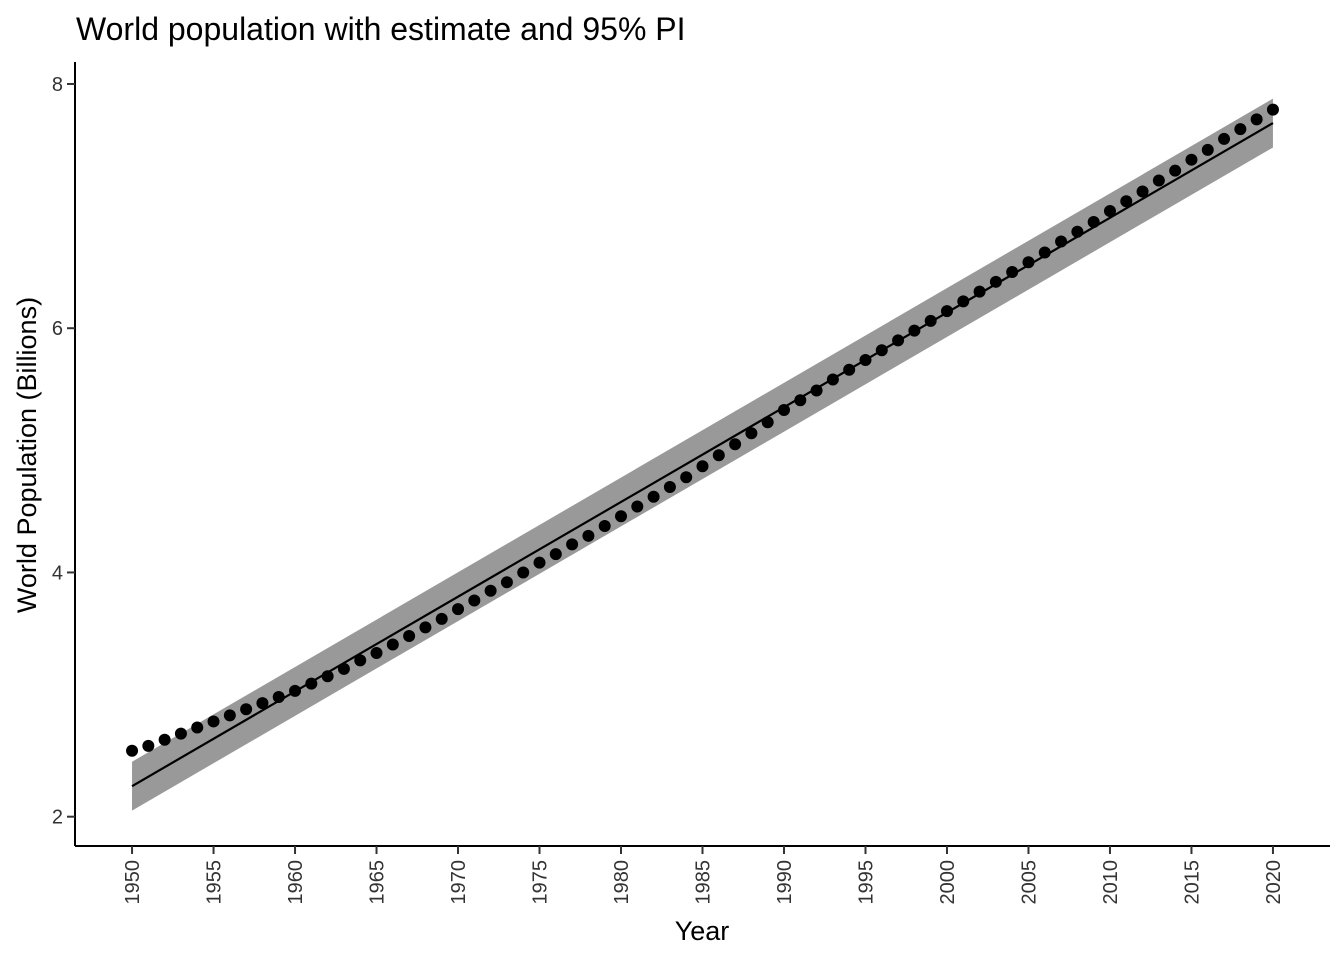 This screenshot has width=1344, height=960. I want to click on y-tick-label: 4, so click(57, 573).